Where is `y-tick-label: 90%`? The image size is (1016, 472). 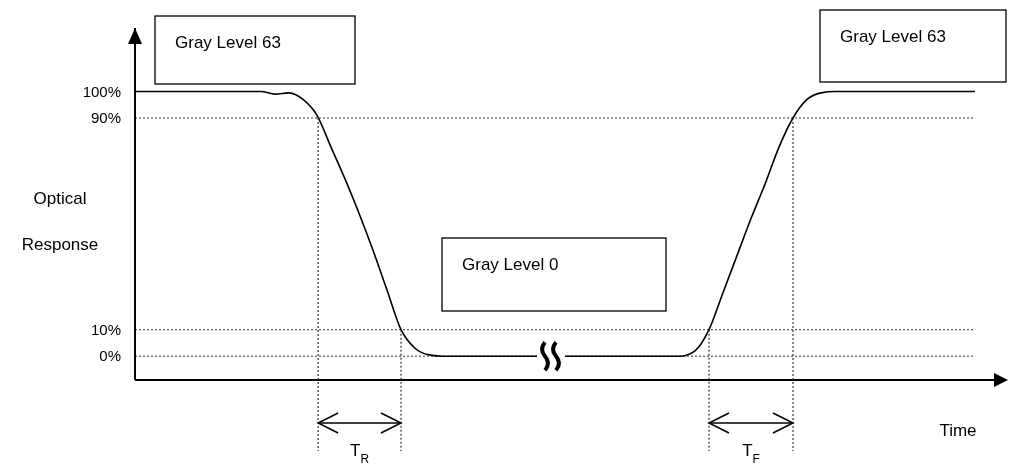 y-tick-label: 90% is located at coordinates (105, 118).